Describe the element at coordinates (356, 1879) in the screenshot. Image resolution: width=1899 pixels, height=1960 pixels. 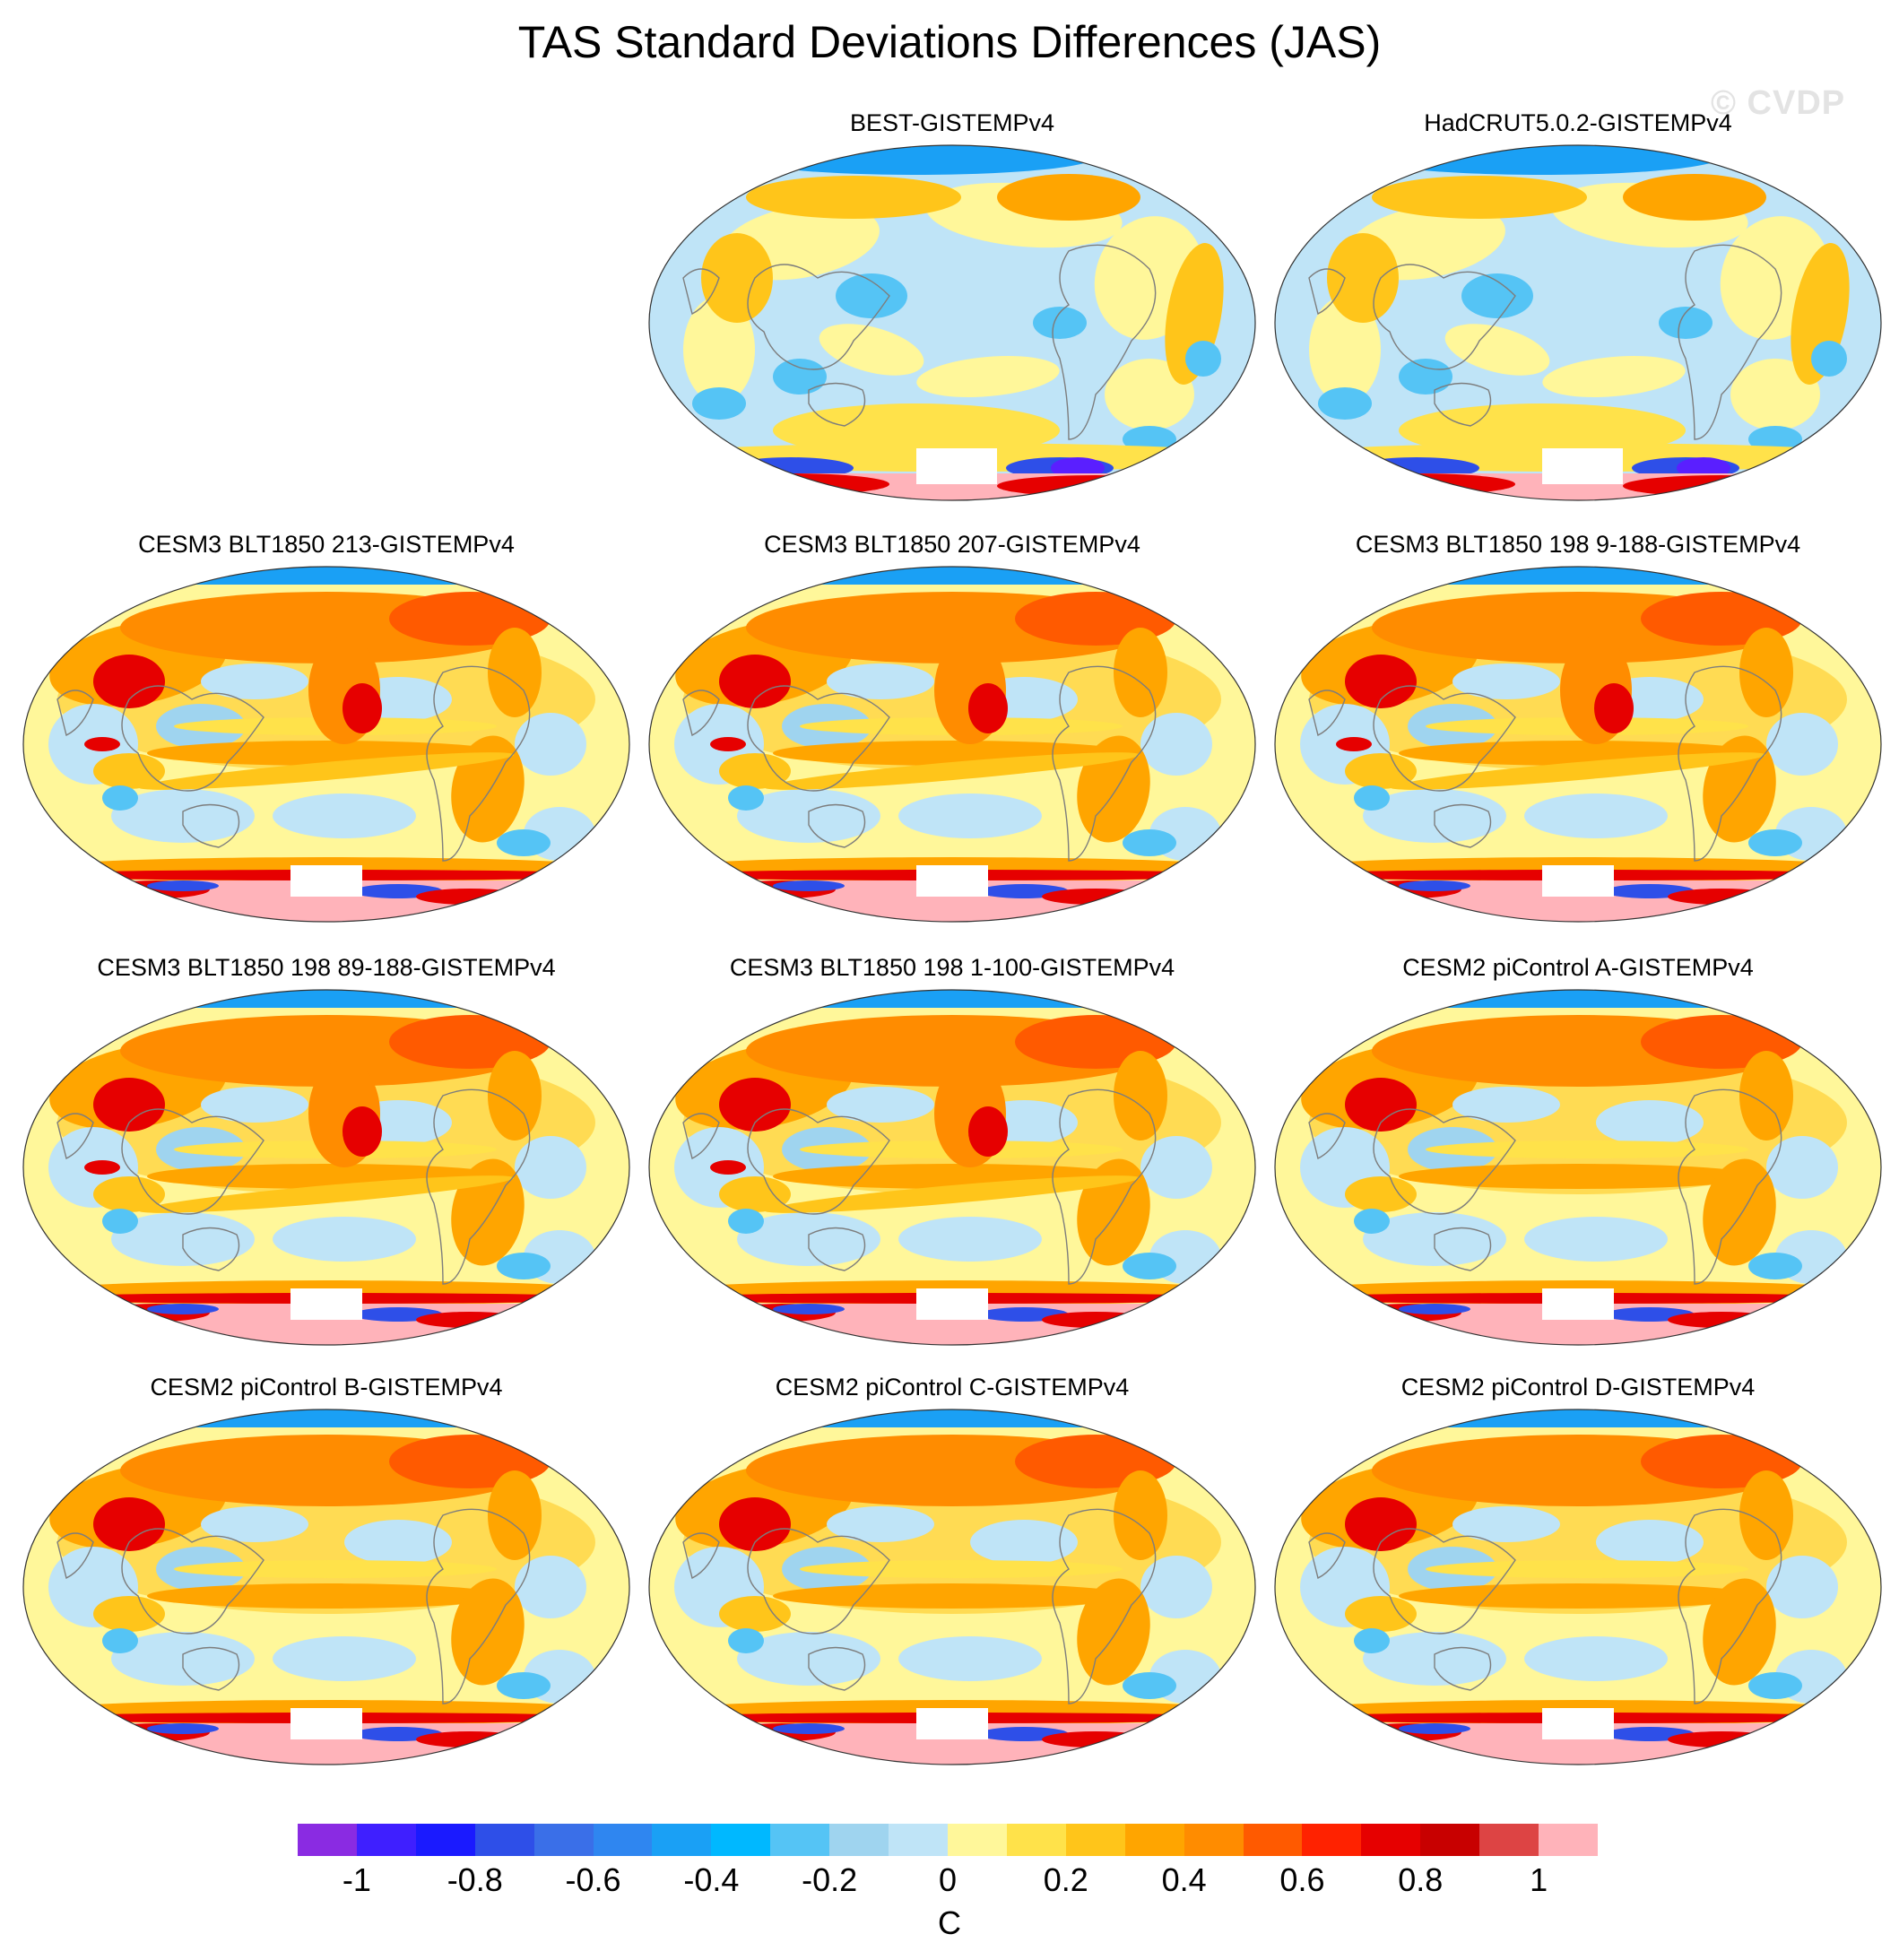
I see `colorbar-tick-label: -1` at that location.